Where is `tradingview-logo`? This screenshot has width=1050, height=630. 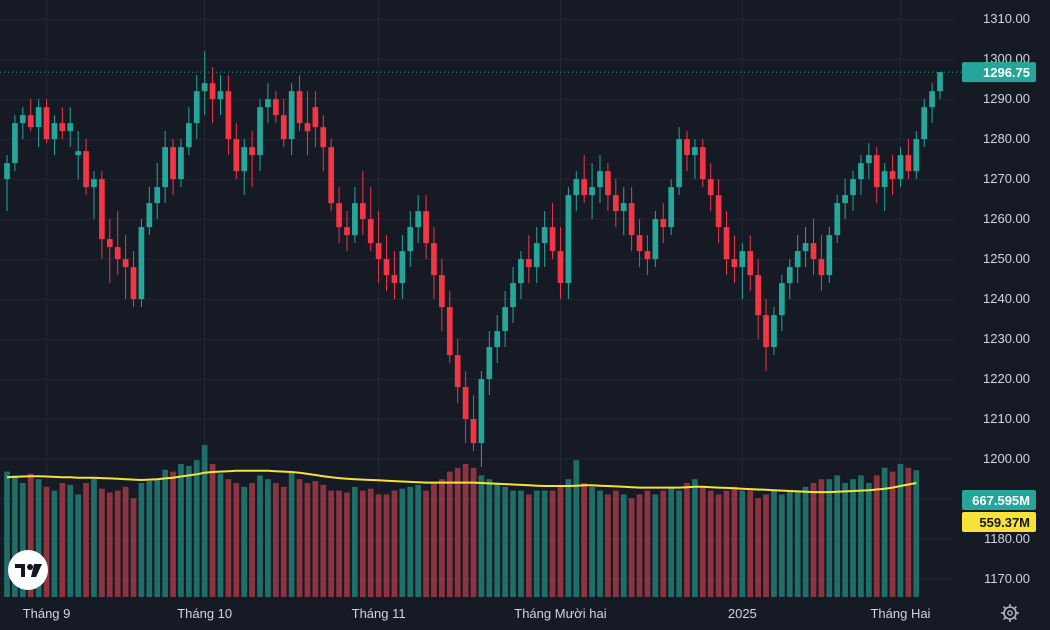
tradingview-logo is located at coordinates (28, 570).